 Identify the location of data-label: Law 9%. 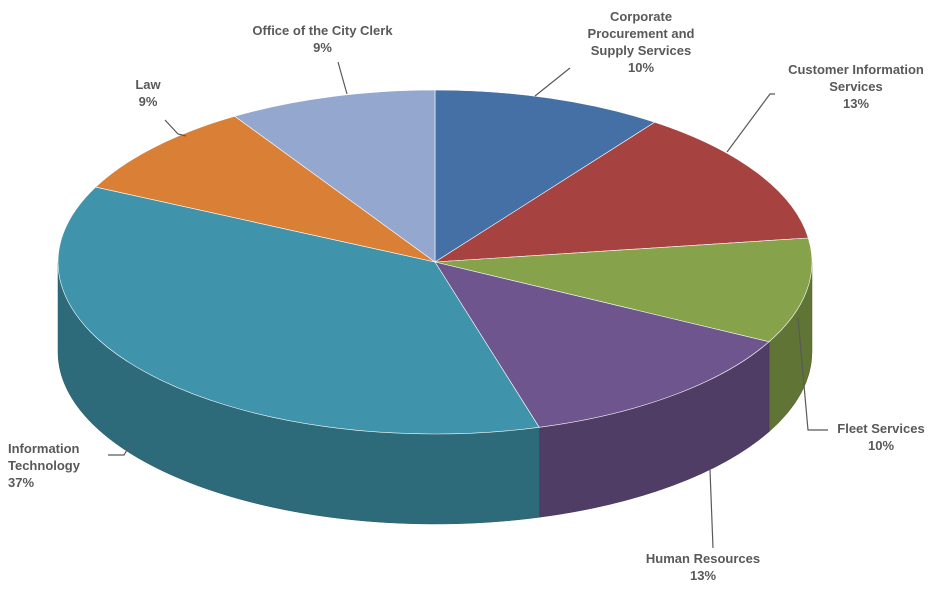
(148, 93).